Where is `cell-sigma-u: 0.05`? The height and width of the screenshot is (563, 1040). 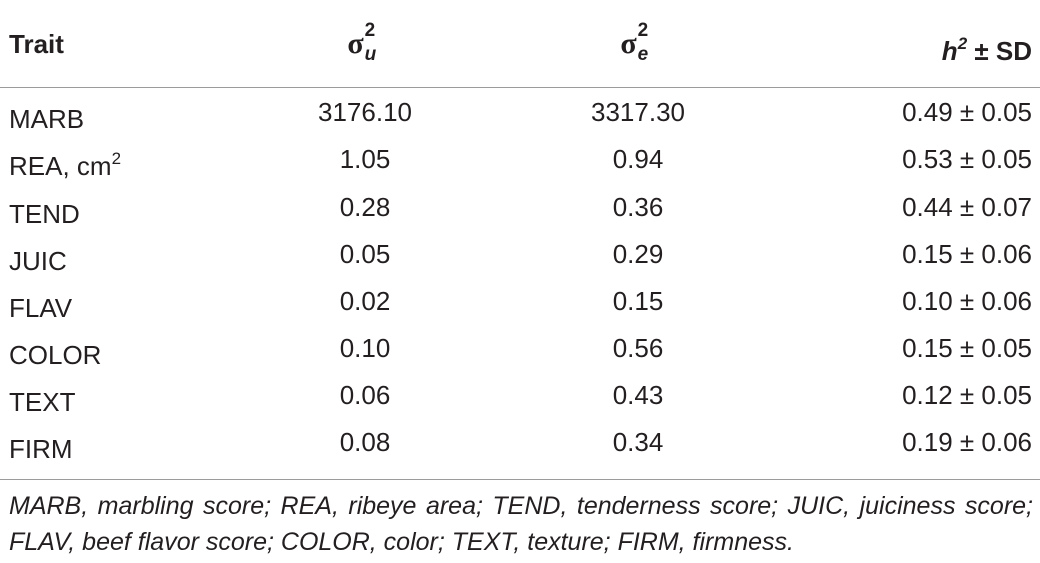 cell-sigma-u: 0.05 is located at coordinates (365, 254).